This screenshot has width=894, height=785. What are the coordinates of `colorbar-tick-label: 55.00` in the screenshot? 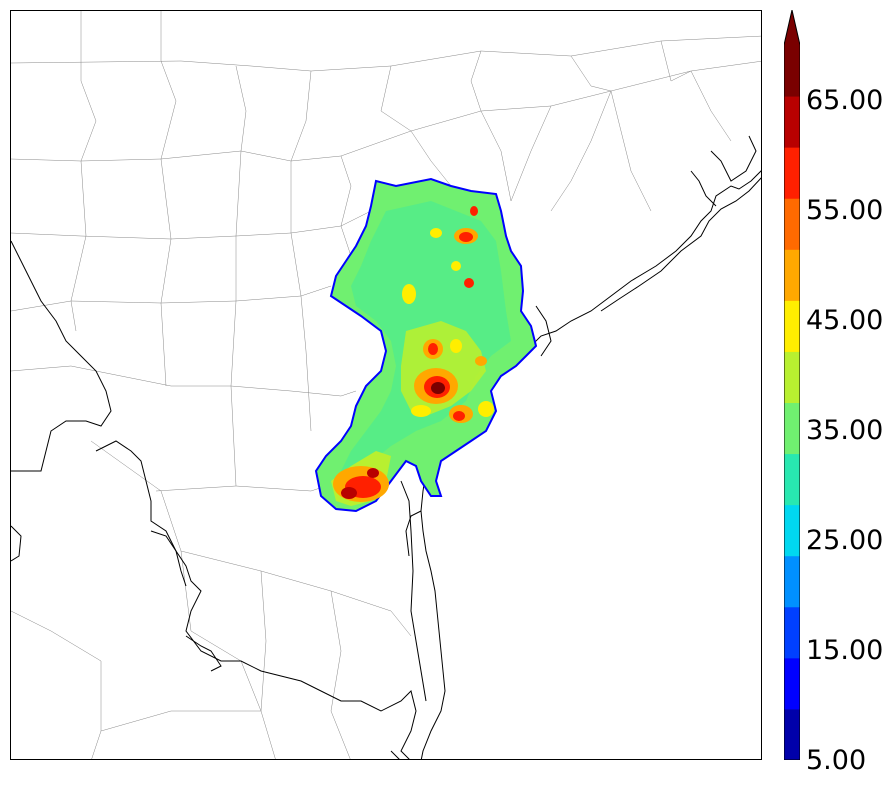 It's located at (845, 210).